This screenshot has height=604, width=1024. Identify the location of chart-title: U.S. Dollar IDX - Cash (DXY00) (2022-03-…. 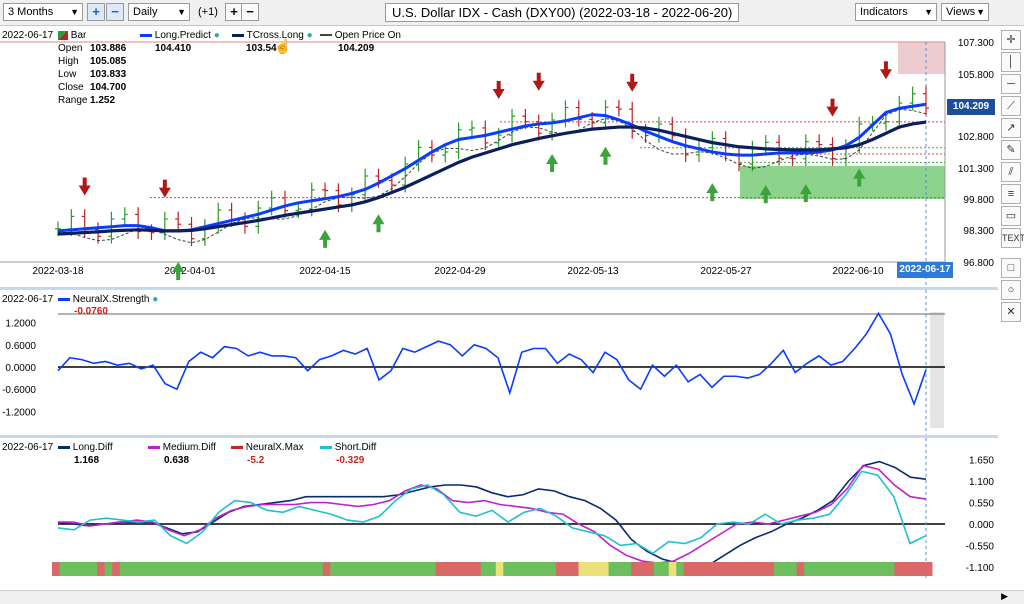
(562, 12).